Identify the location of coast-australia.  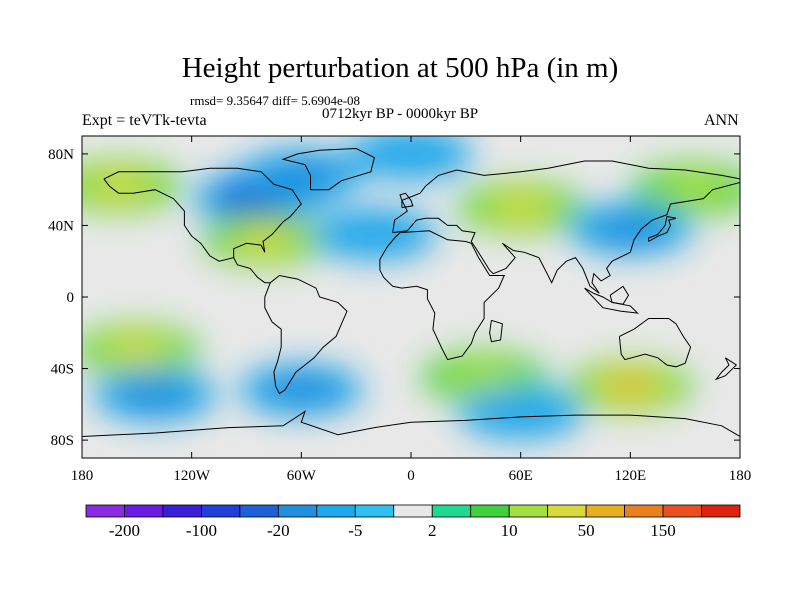
(655, 343).